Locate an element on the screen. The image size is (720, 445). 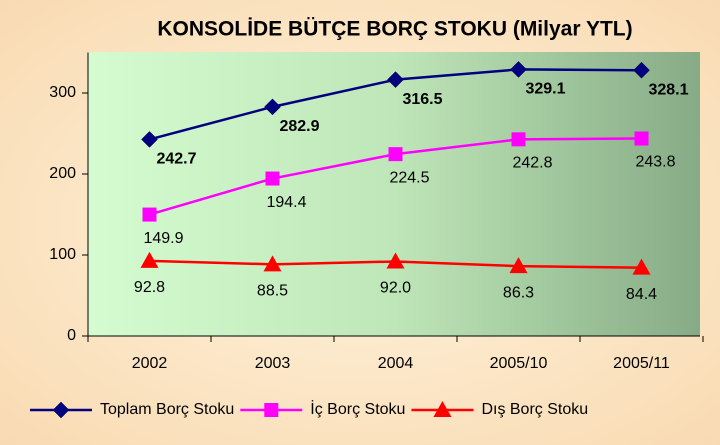
data-label: 88.5 is located at coordinates (272, 291).